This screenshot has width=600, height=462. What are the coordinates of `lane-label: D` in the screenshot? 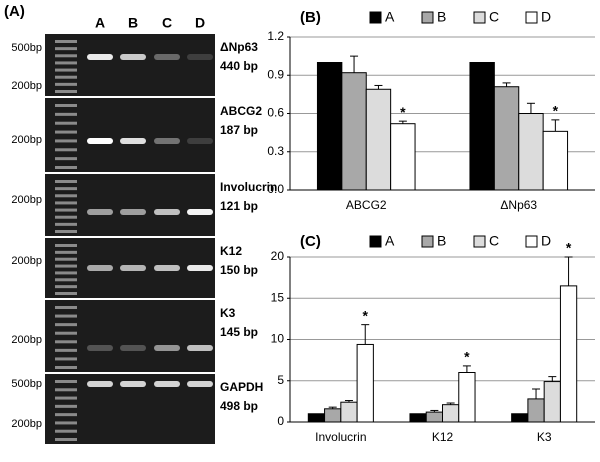 It's located at (200, 23).